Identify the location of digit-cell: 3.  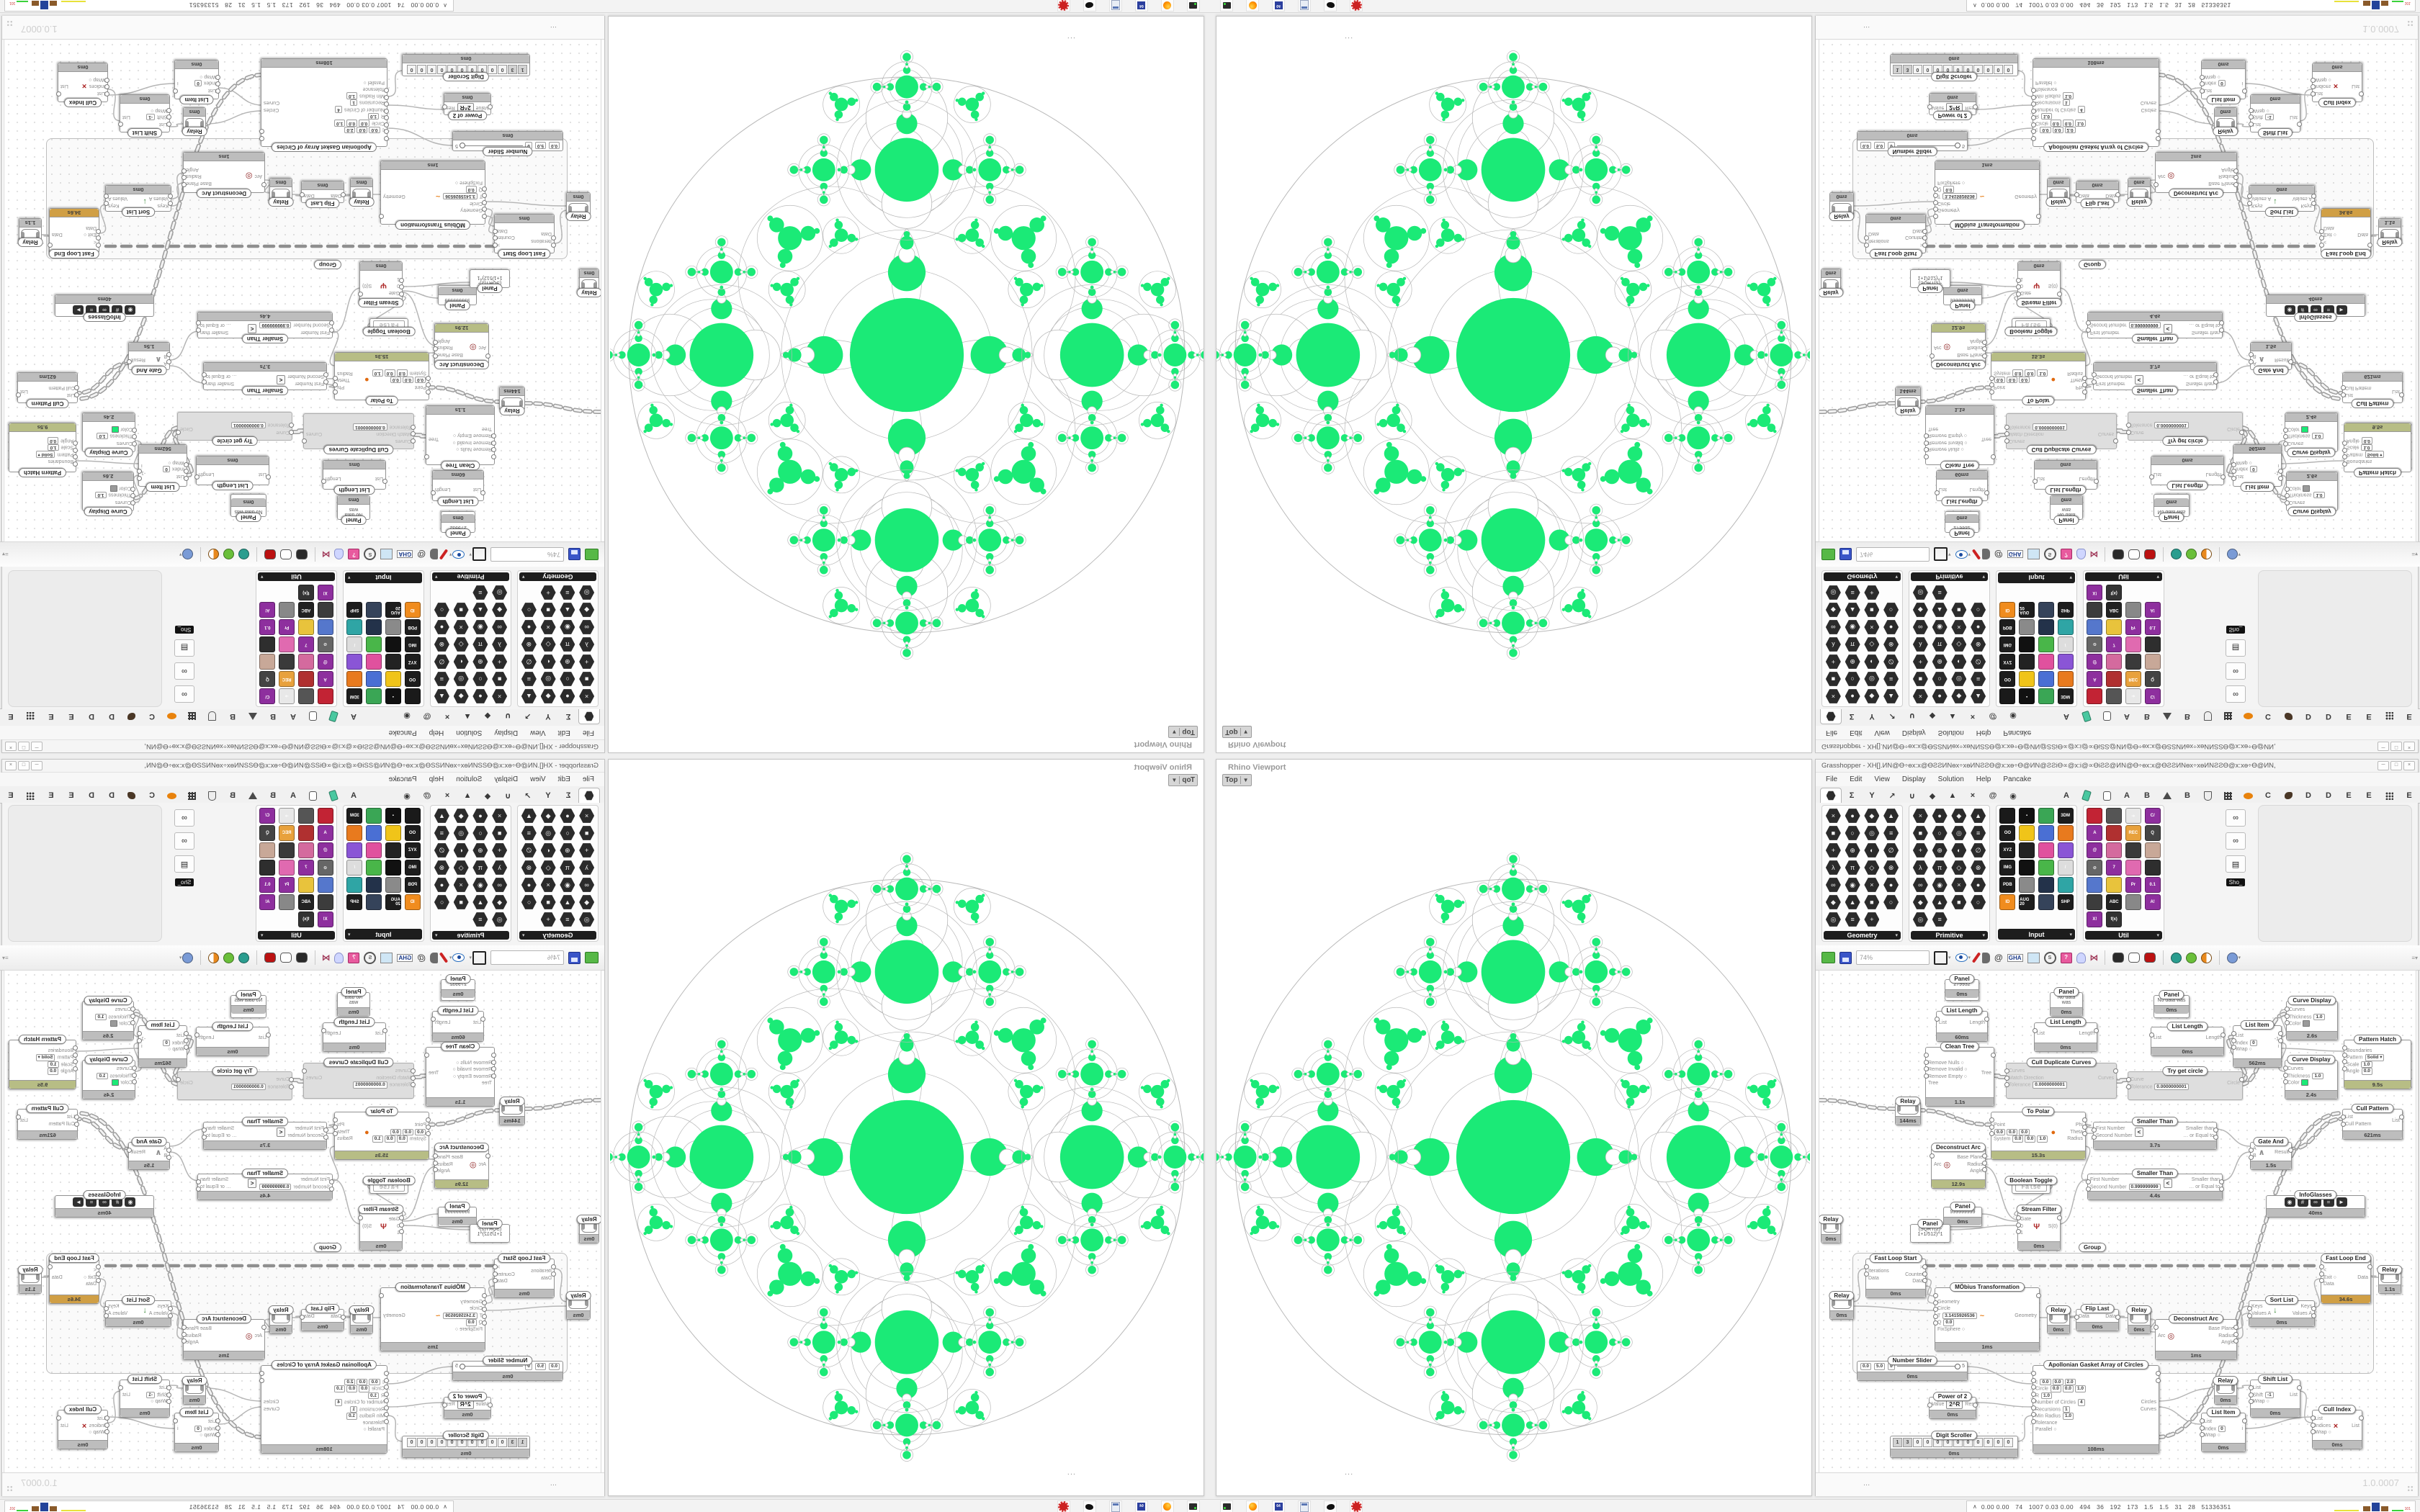
(512, 69).